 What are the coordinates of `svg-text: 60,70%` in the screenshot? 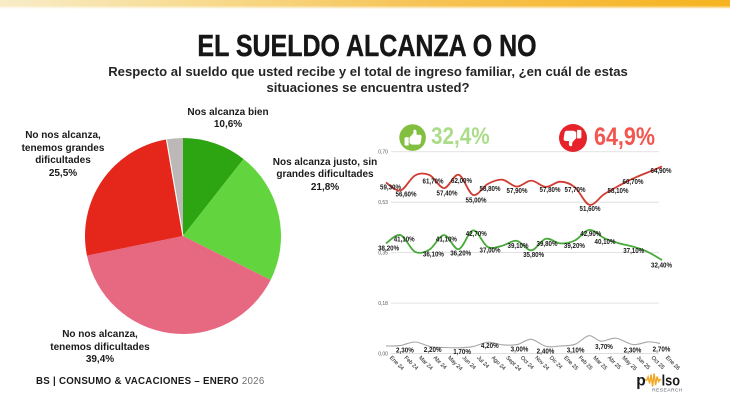 It's located at (633, 181).